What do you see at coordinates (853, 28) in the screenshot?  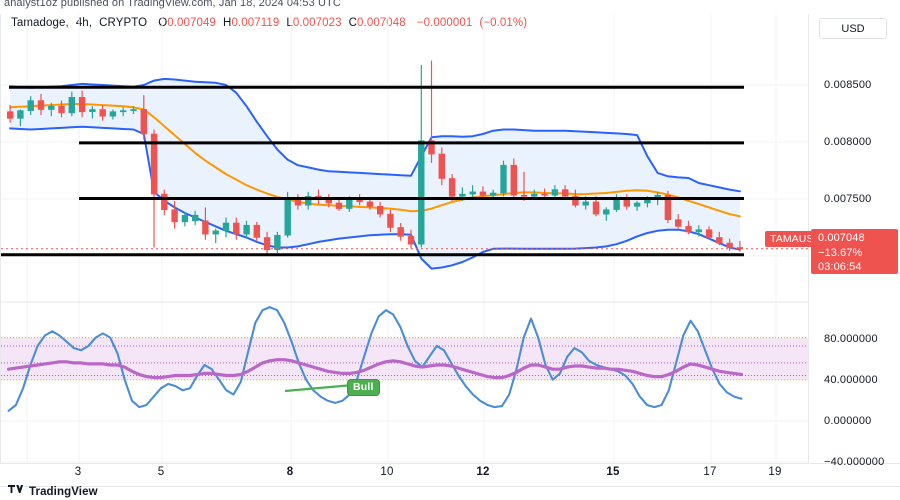 I see `currency-selector: USD` at bounding box center [853, 28].